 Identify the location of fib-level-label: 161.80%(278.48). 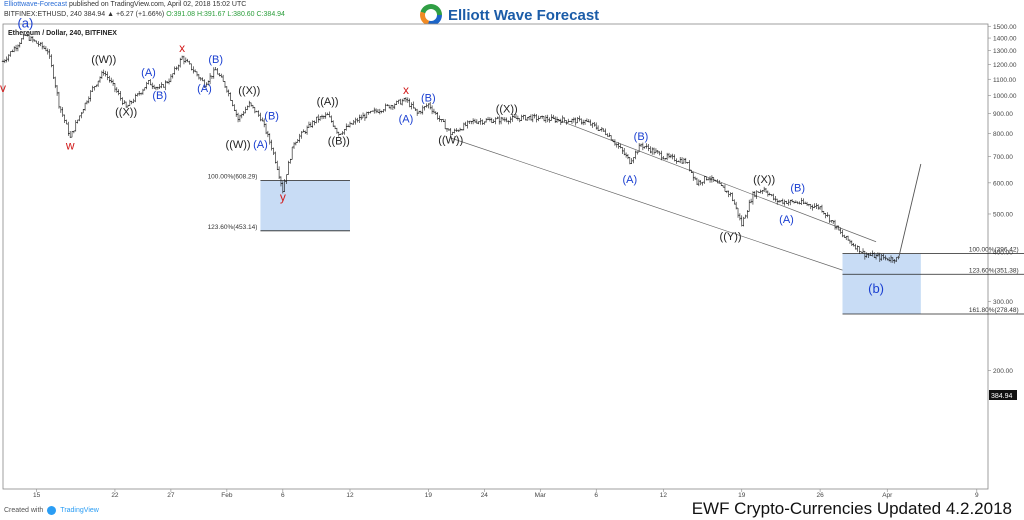
(994, 310).